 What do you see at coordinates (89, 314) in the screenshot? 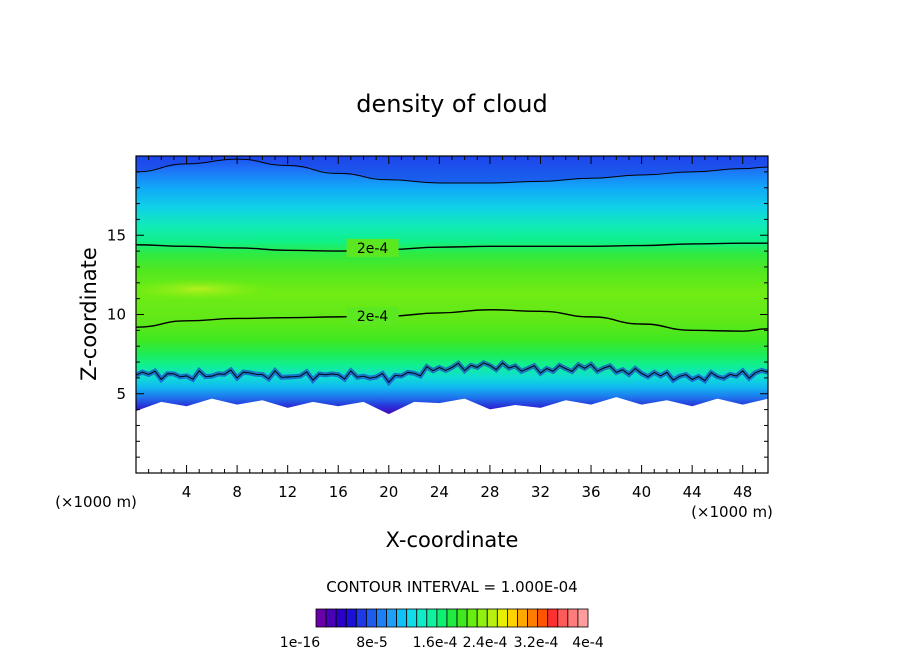
I see `y-axis-label: Z-coordinate` at bounding box center [89, 314].